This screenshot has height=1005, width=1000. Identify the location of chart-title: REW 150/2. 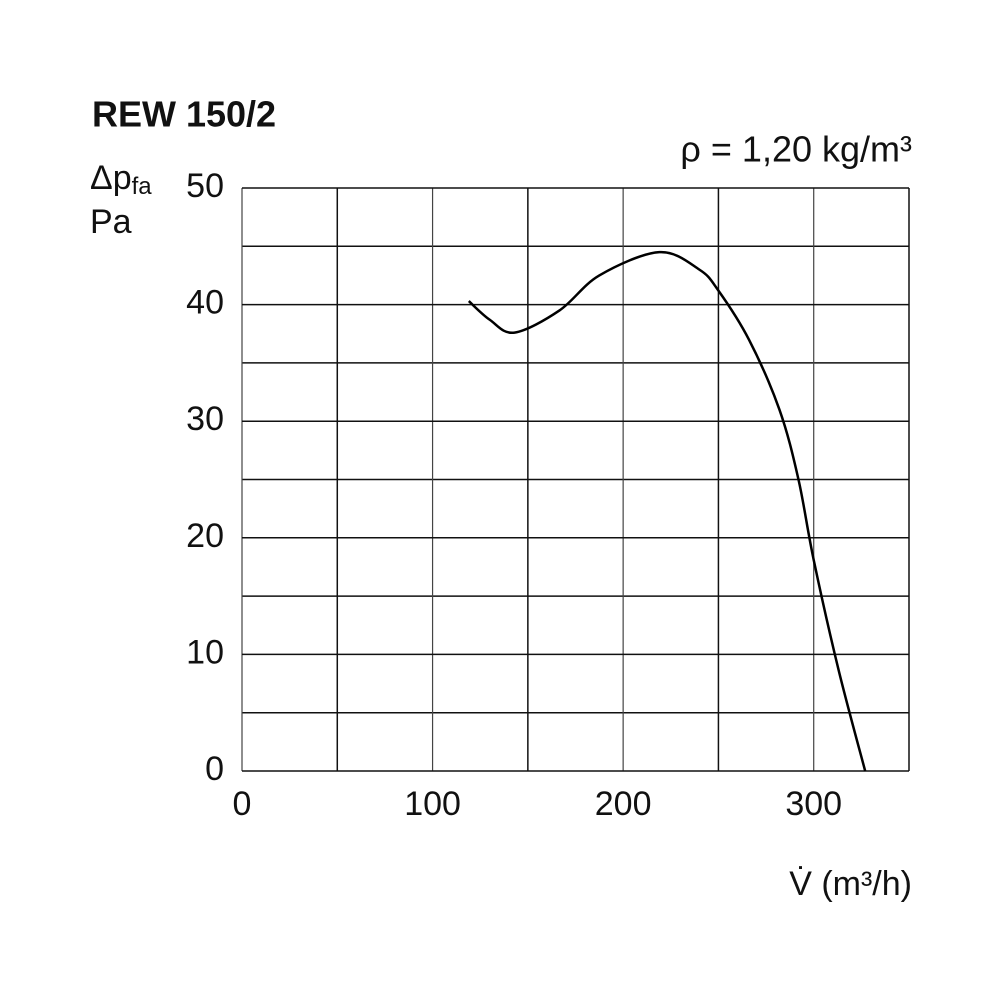
(184, 114).